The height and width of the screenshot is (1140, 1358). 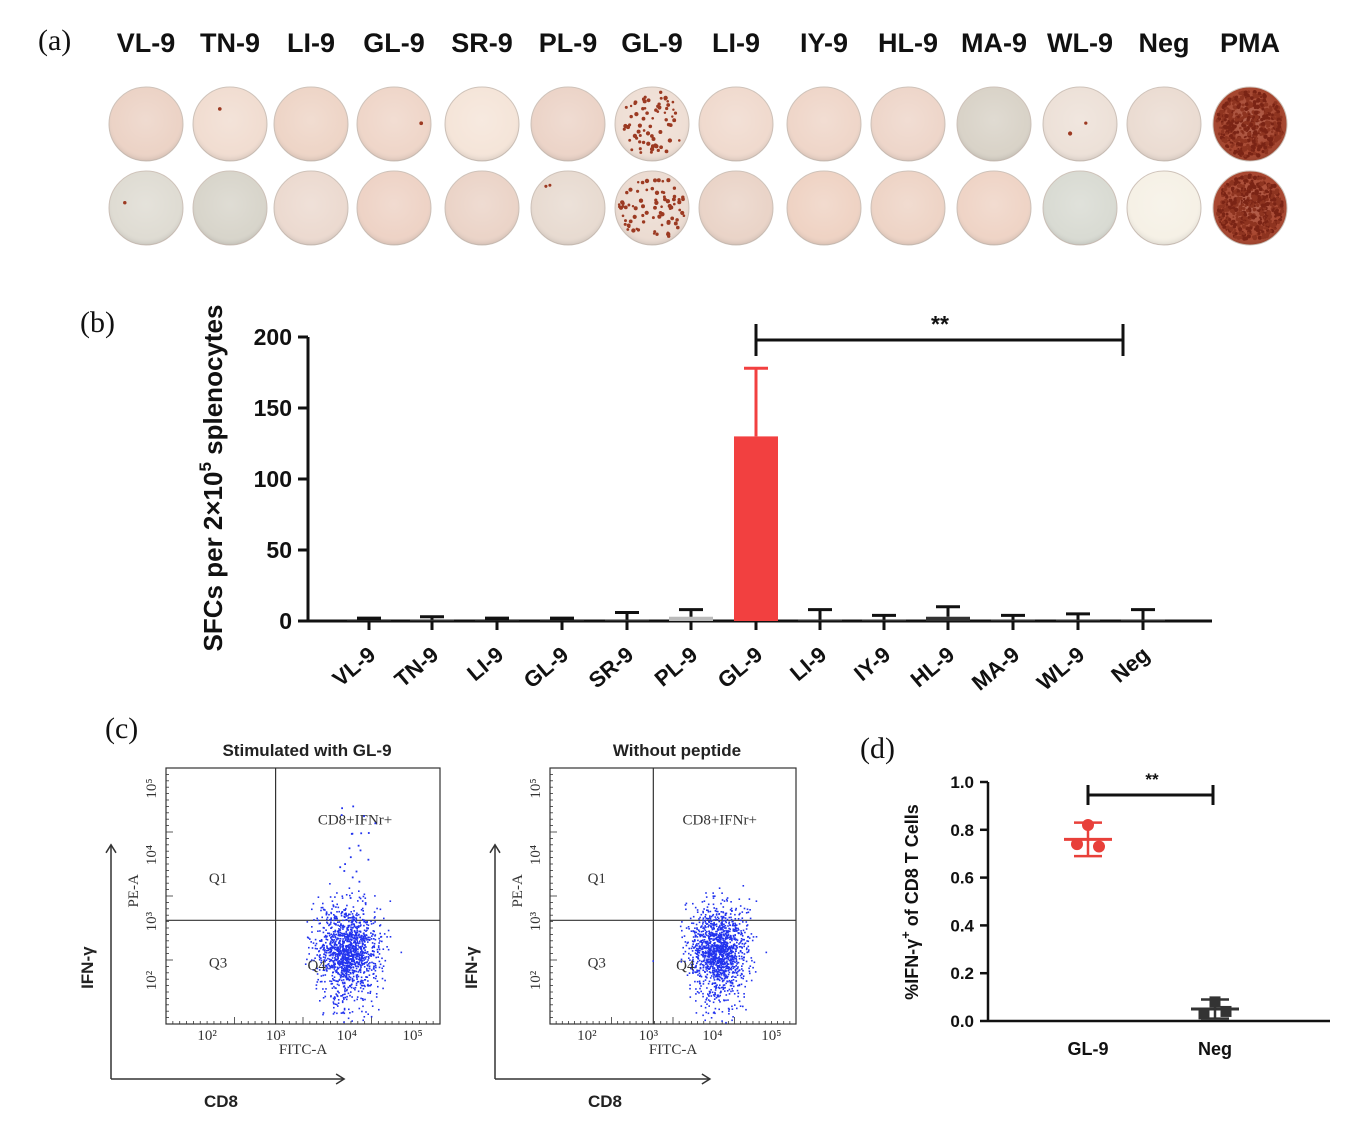 I want to click on y-tick-label: 100, so click(x=273, y=479).